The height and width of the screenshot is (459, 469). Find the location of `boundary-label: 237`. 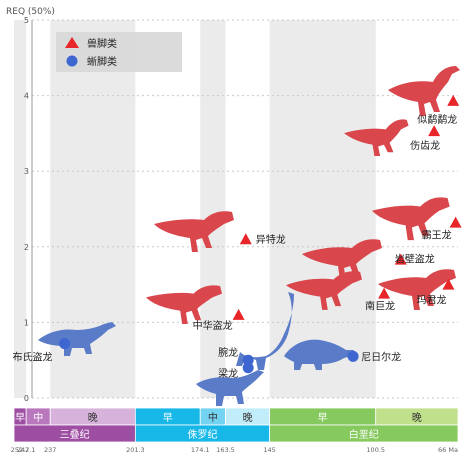

boundary-label: 237 is located at coordinates (50, 450).